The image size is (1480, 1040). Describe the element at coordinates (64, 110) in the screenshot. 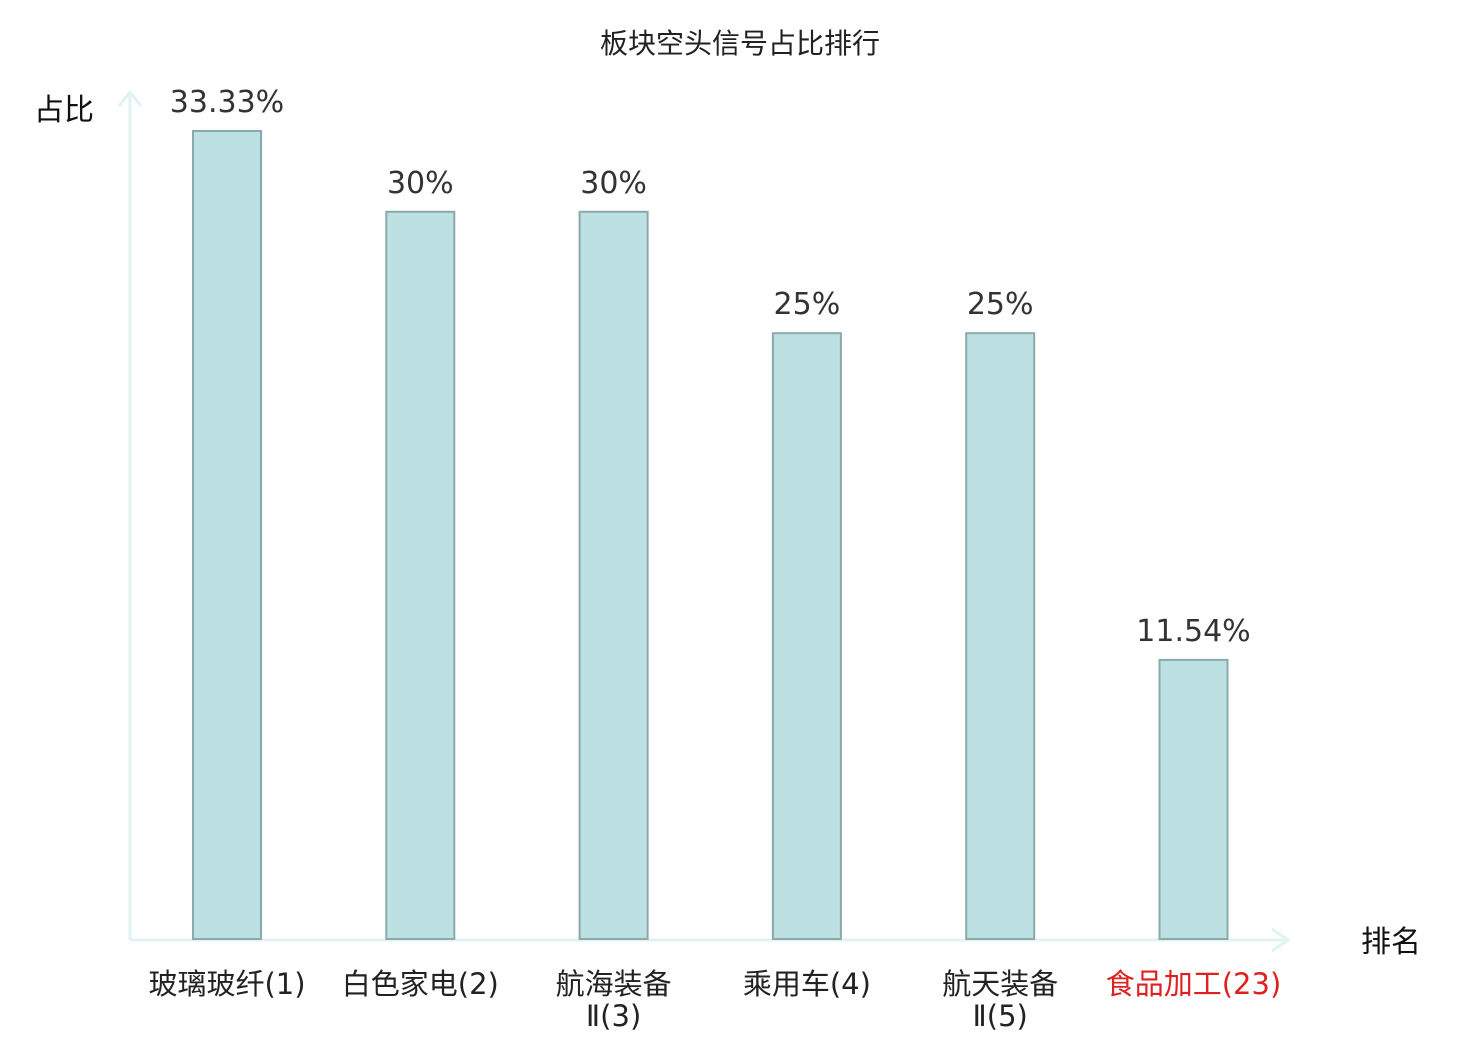

I see `y-axis-label: 占比` at that location.